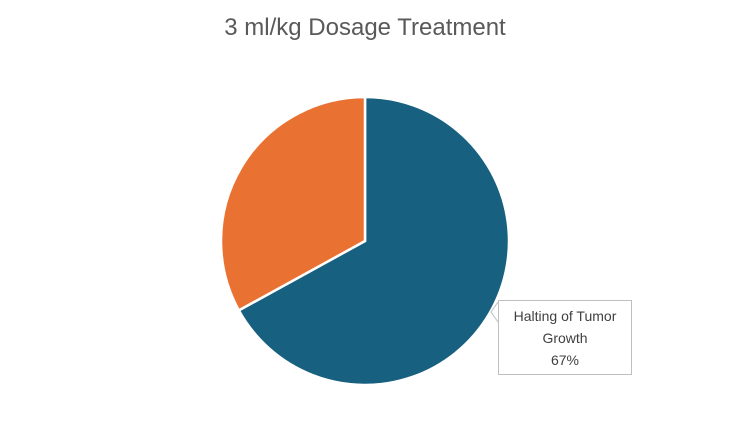 Image resolution: width=730 pixels, height=430 pixels. I want to click on chart-title: 3 ml/kg Dosage Treatment, so click(365, 27).